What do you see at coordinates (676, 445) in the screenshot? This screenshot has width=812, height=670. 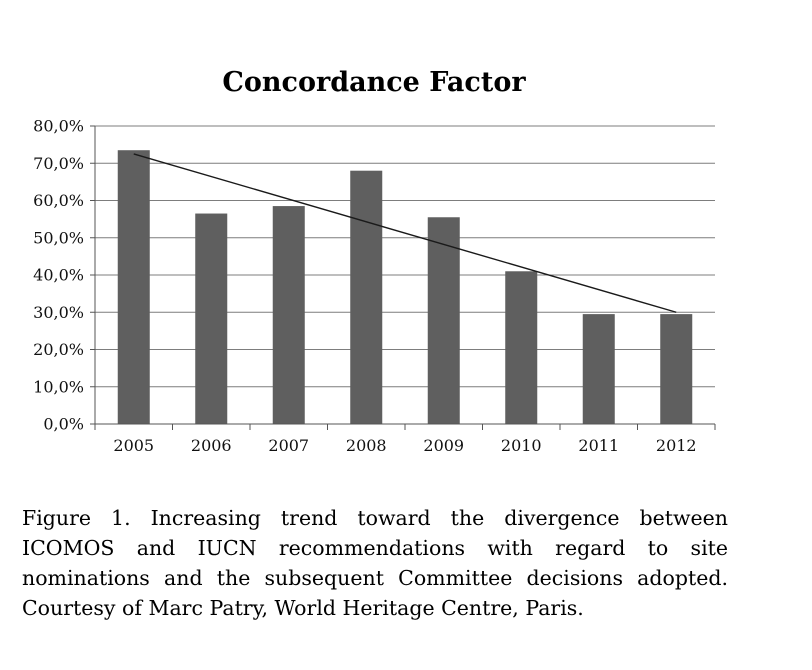 I see `x-tick-label: 2012` at bounding box center [676, 445].